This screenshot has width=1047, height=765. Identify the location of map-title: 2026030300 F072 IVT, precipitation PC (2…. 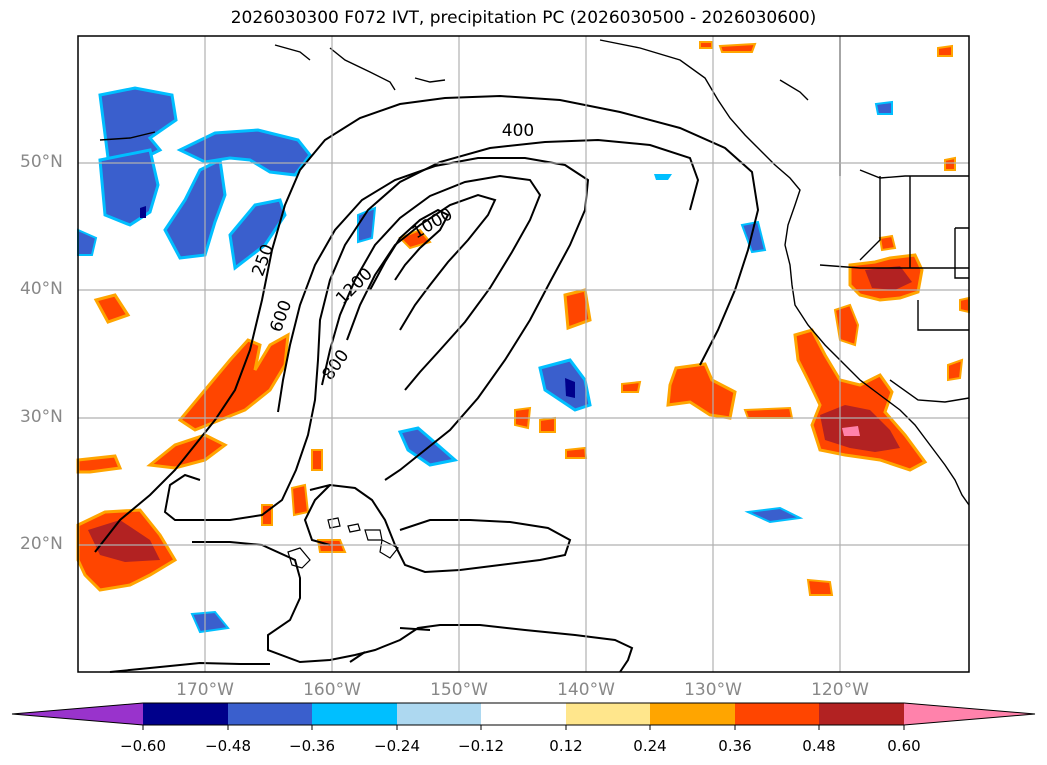
(523, 18).